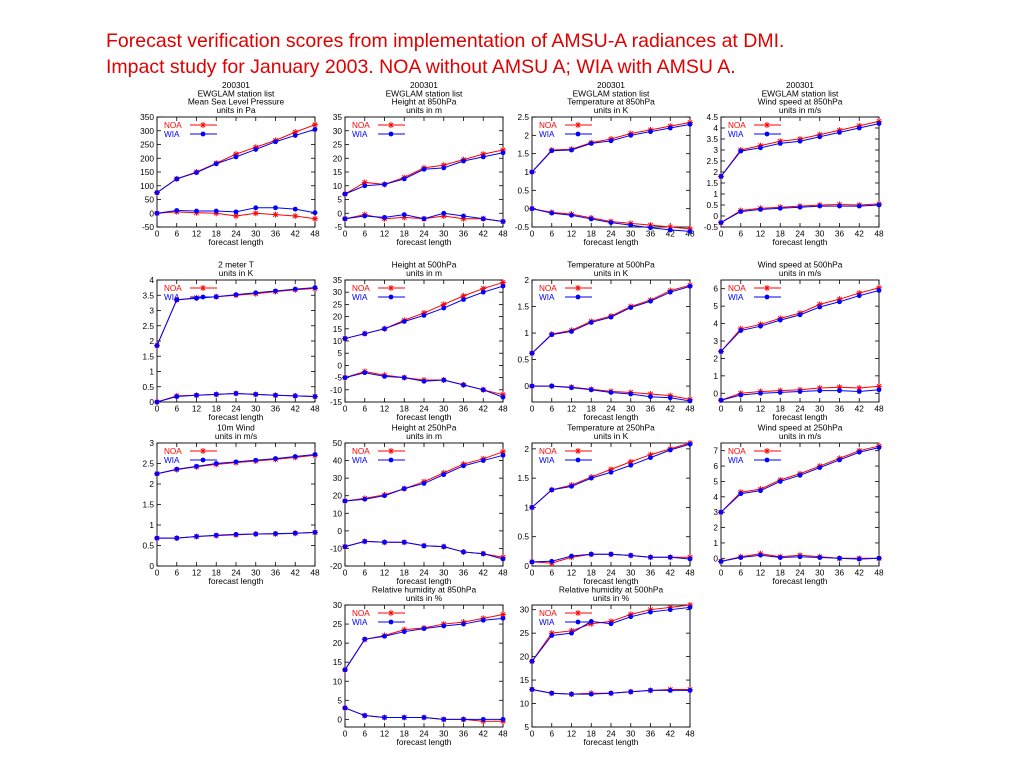 This screenshot has height=768, width=1024. What do you see at coordinates (800, 428) in the screenshot?
I see `chart-header-line: Wind speed at 250hPa` at bounding box center [800, 428].